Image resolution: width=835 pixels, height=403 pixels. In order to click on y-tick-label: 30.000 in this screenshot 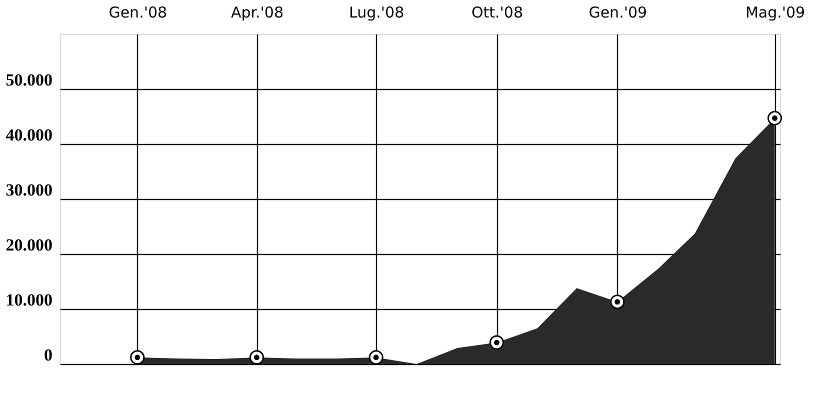, I will do `click(29, 190)`.